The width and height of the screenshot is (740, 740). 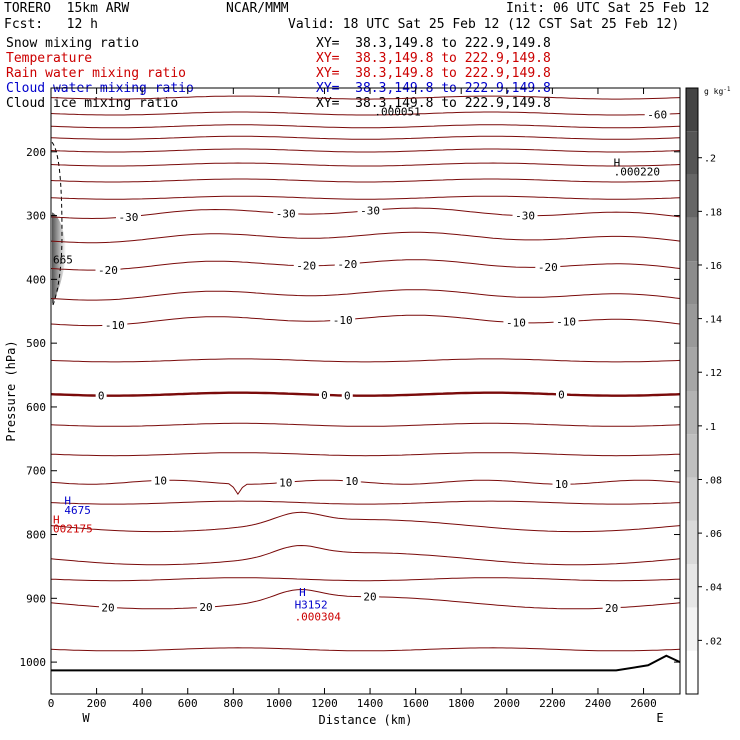 I want to click on x-end-left-label: W, so click(x=86, y=718).